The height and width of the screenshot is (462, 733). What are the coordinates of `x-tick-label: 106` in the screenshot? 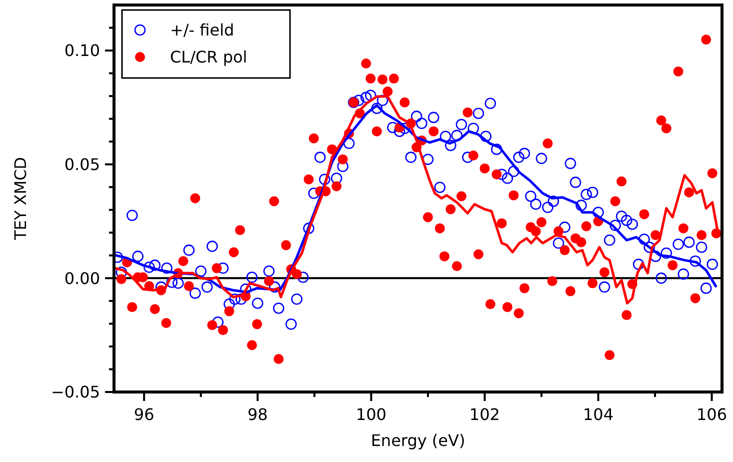 It's located at (712, 414).